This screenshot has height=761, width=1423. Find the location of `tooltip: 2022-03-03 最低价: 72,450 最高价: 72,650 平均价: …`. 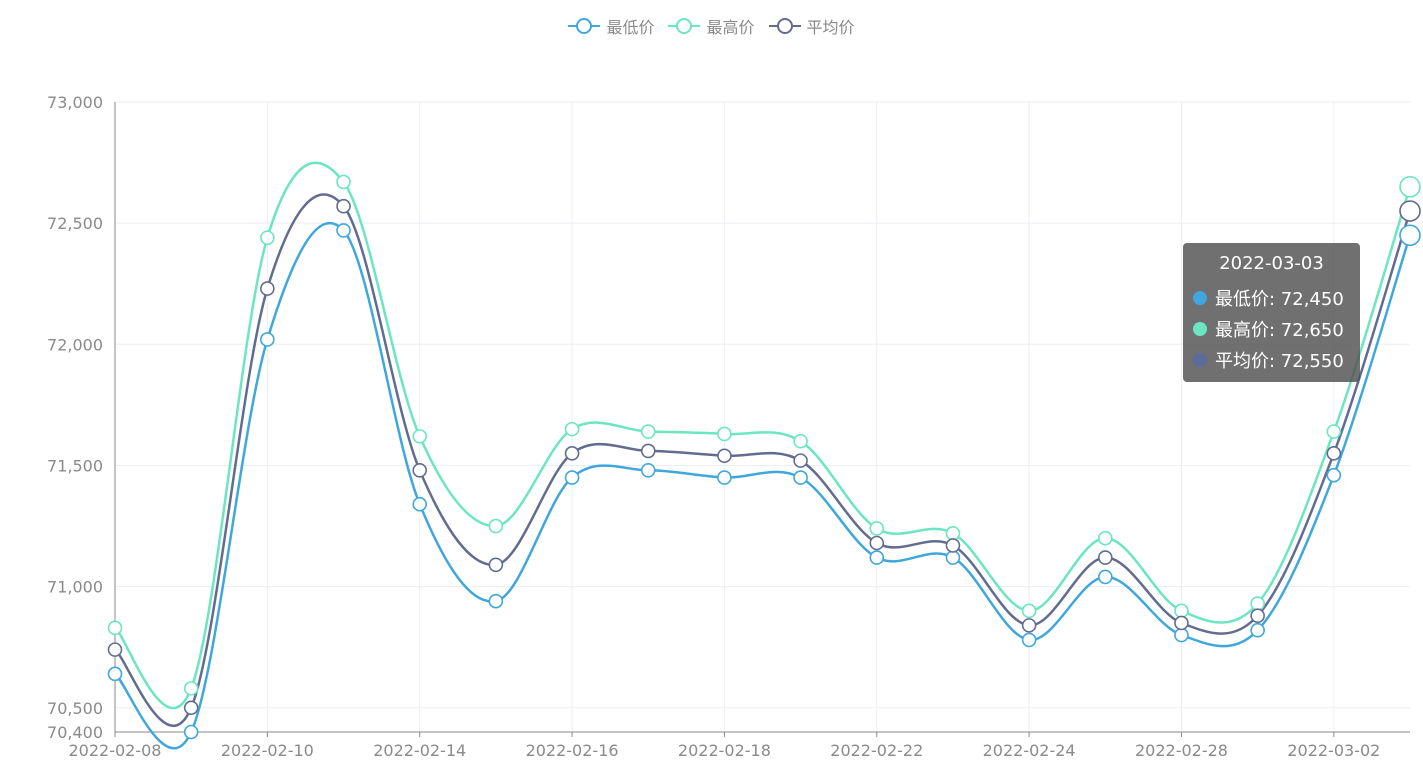

tooltip: 2022-03-03 最低价: 72,450 最高价: 72,650 平均价: … is located at coordinates (1271, 312).